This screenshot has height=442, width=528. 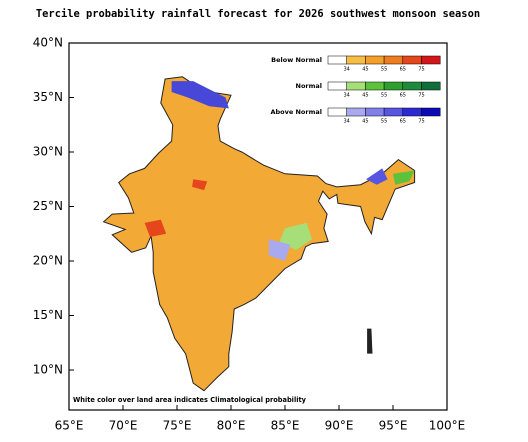 I want to click on x-tick-label: 65°E, so click(x=69, y=426).